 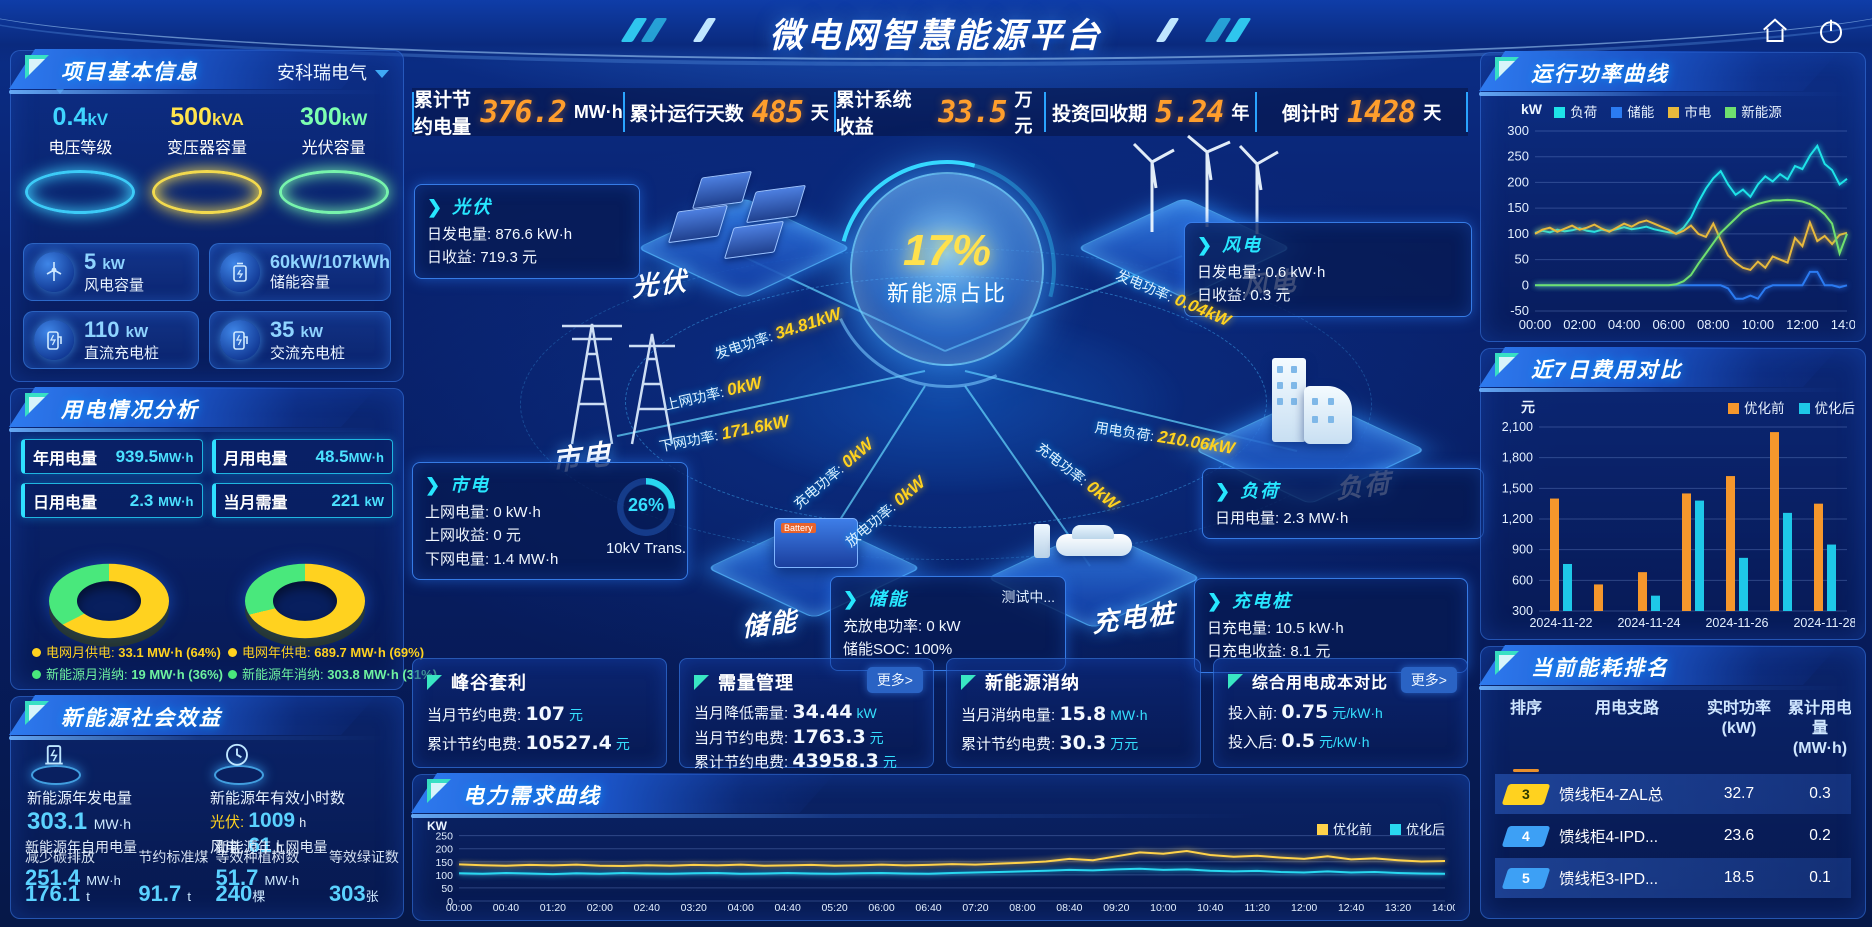 What do you see at coordinates (936, 36) in the screenshot?
I see `page-title: 微电网智慧能源平台` at bounding box center [936, 36].